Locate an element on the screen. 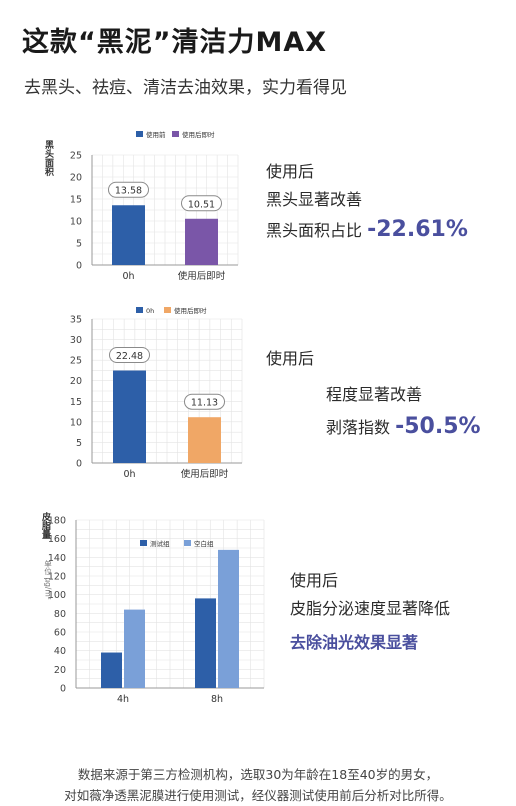 The width and height of the screenshot is (516, 806). footer-line1: 数据来源于第三方检测机构，选取30为年龄在18至40岁的男女， is located at coordinates (258, 774).